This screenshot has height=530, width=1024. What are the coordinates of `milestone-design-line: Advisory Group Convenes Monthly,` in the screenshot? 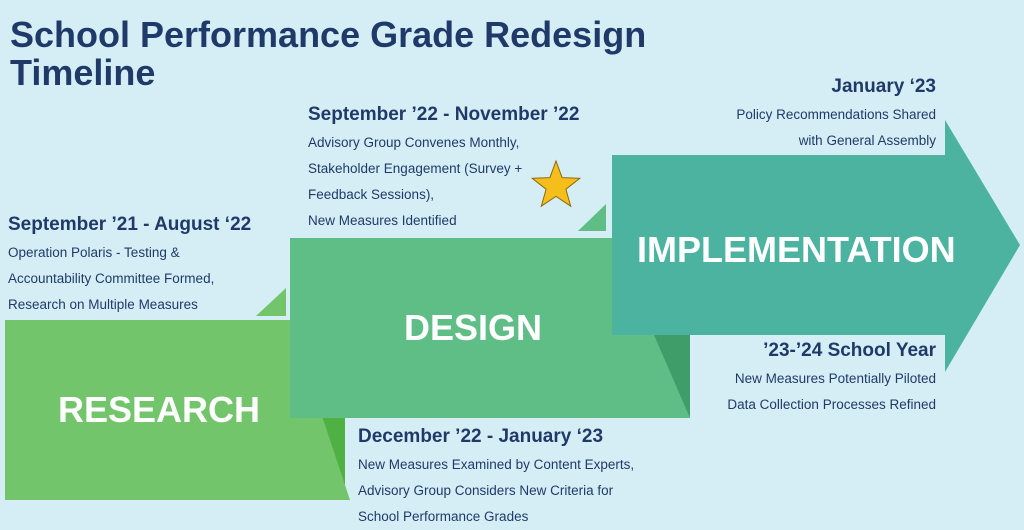 It's located at (414, 142).